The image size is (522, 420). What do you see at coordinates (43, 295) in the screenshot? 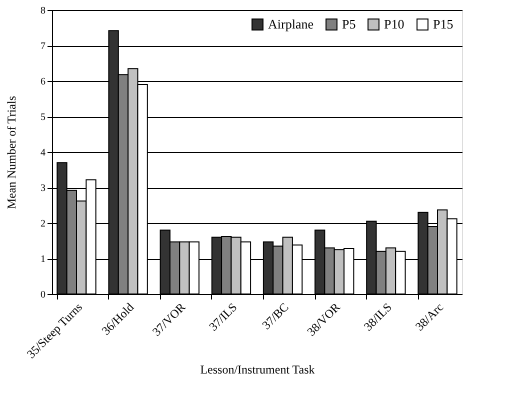
I see `y-tick-label: 0` at bounding box center [43, 295].